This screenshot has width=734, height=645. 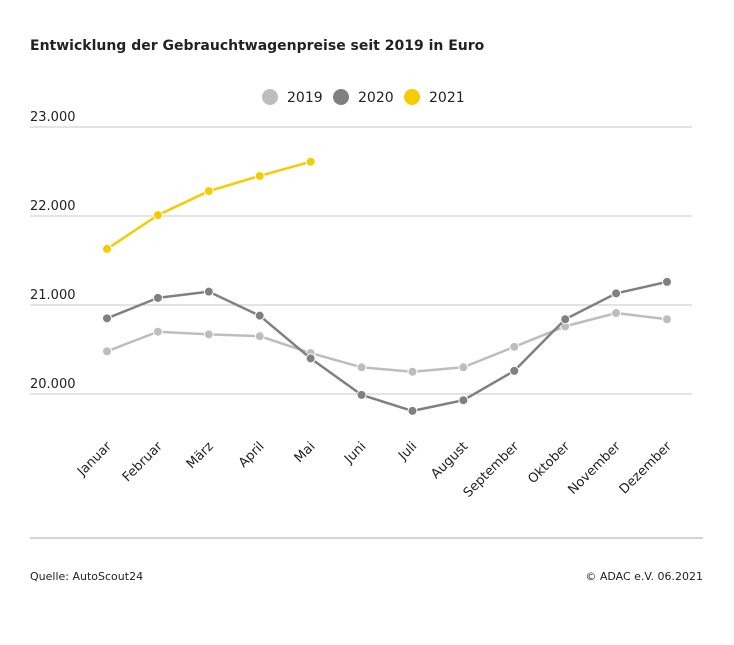 What do you see at coordinates (53, 384) in the screenshot?
I see `y-tick-label: 20.000` at bounding box center [53, 384].